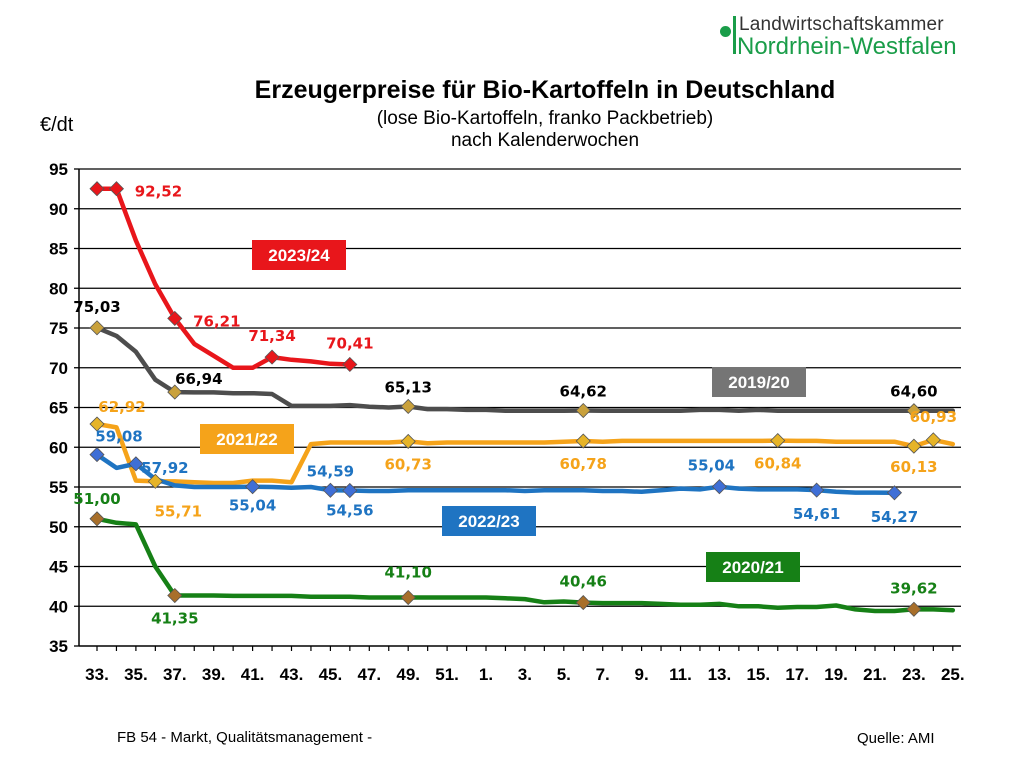 This screenshot has width=1030, height=757. I want to click on data-label: 60,73, so click(407, 464).